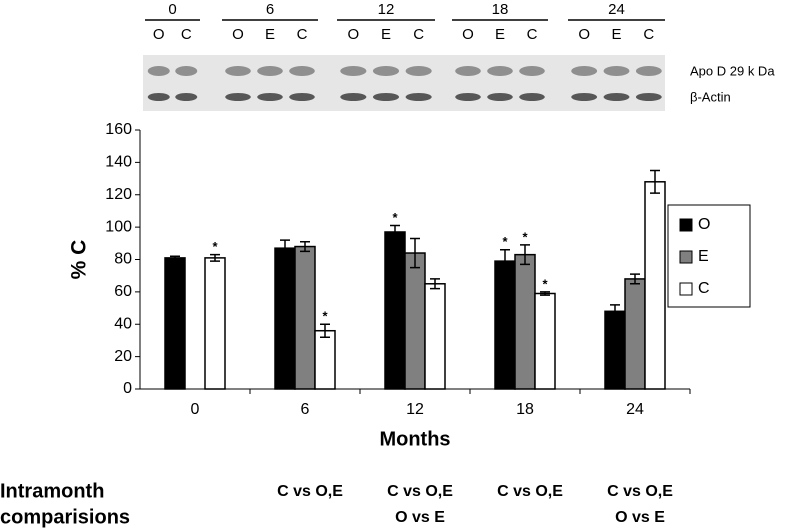  I want to click on y-axis-label: % C, so click(79, 260).